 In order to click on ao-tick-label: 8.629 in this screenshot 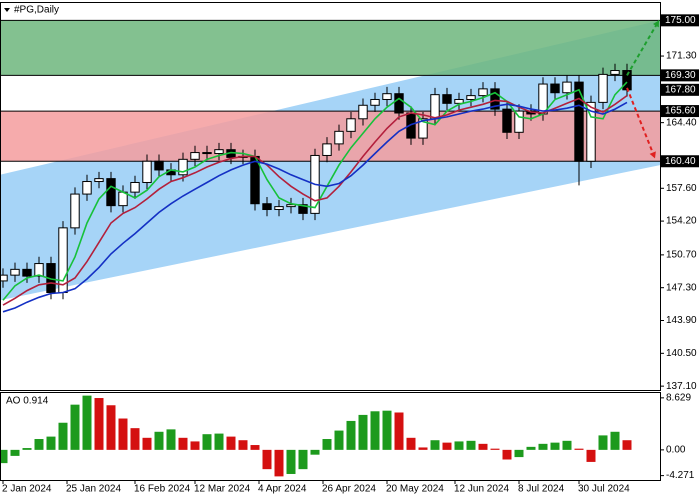, I will do `click(678, 397)`.